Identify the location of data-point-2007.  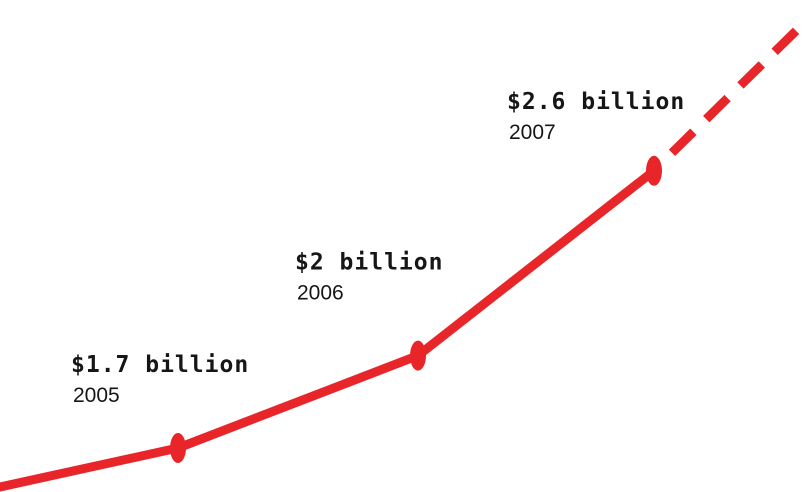
(654, 170).